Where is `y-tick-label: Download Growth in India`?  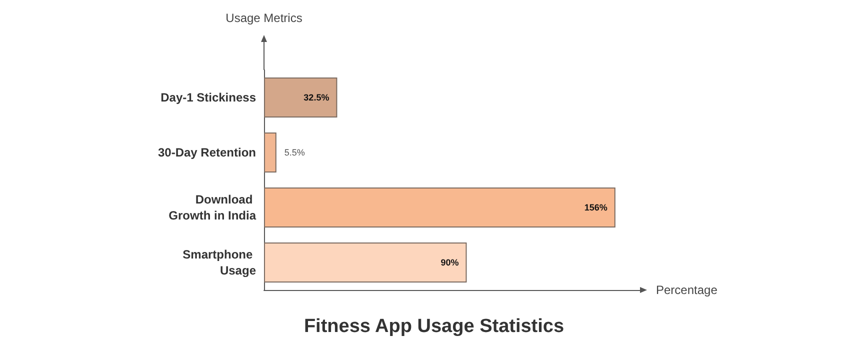 y-tick-label: Download Growth in India is located at coordinates (212, 207).